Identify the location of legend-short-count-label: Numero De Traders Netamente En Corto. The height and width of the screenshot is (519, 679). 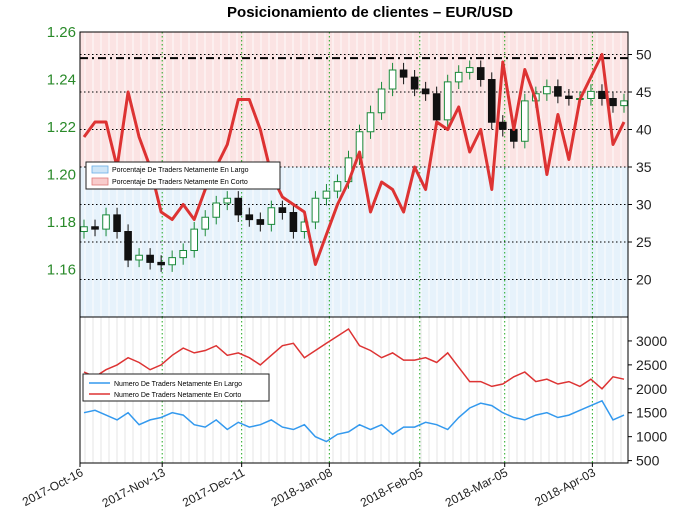
(177, 395).